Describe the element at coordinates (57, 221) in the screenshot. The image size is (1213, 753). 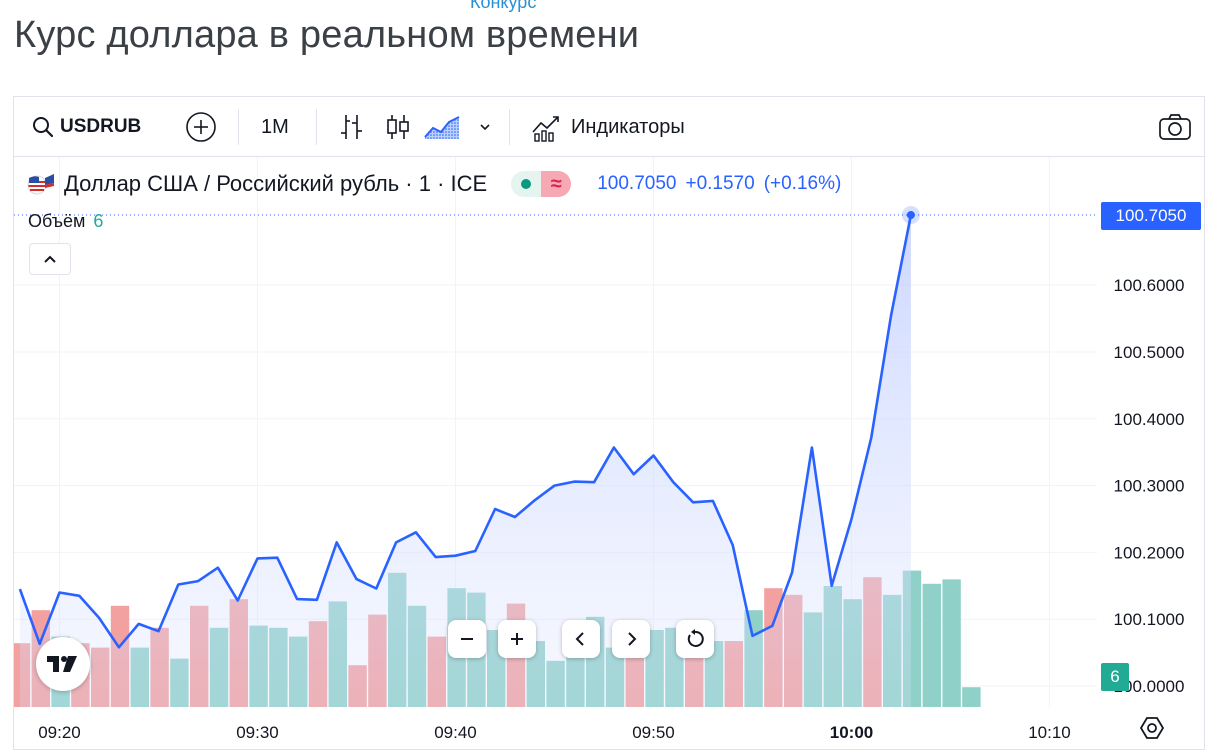
I see `volume-label: Объём` at that location.